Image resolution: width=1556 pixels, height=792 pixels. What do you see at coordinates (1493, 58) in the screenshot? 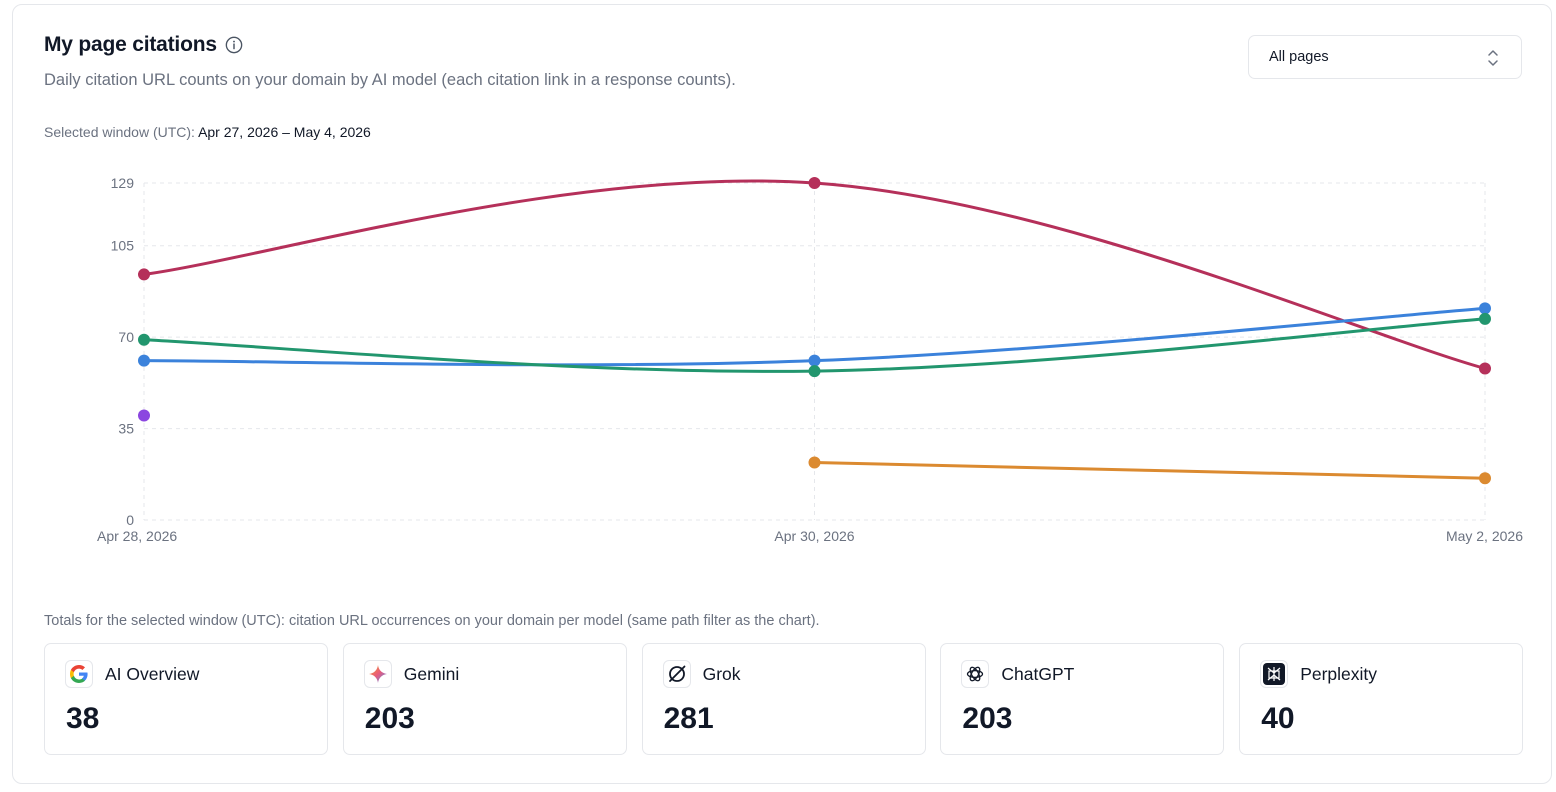
I see `chevron-up-down-icon` at bounding box center [1493, 58].